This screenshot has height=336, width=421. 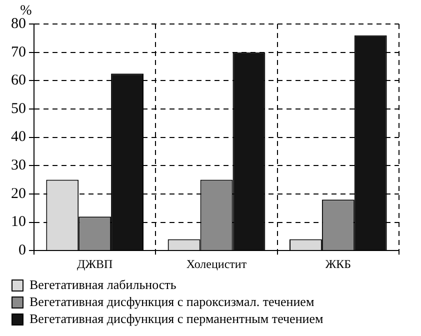 What do you see at coordinates (18, 166) in the screenshot?
I see `y-tick-label: 30` at bounding box center [18, 166].